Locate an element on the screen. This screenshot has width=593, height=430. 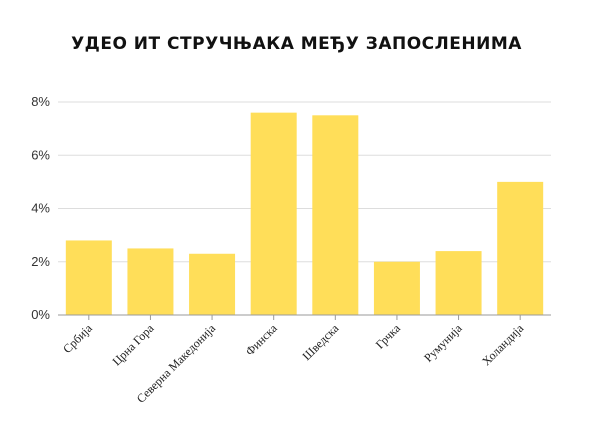
y-tick-label: 0% is located at coordinates (40, 314).